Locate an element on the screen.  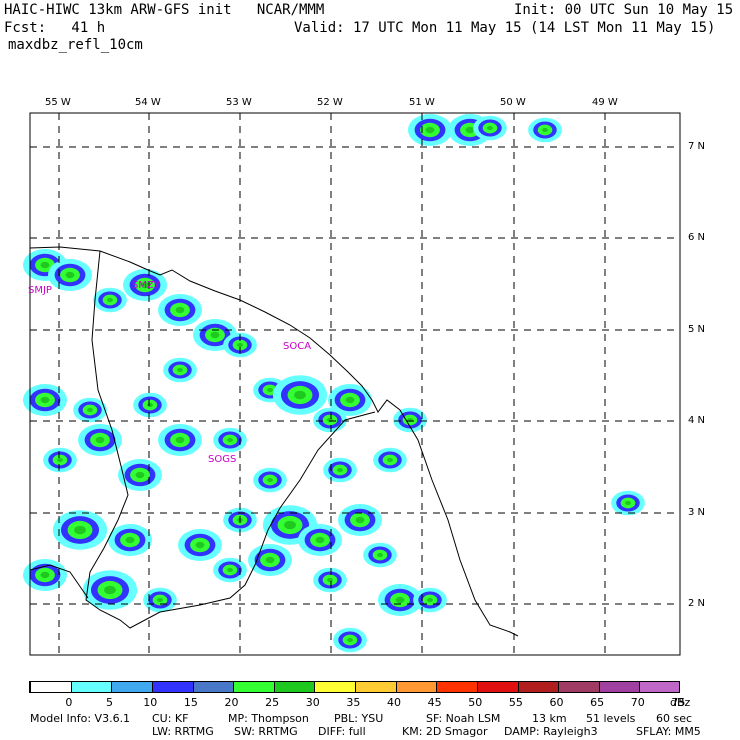
colorbar-tick-label: 30 is located at coordinates (312, 702).